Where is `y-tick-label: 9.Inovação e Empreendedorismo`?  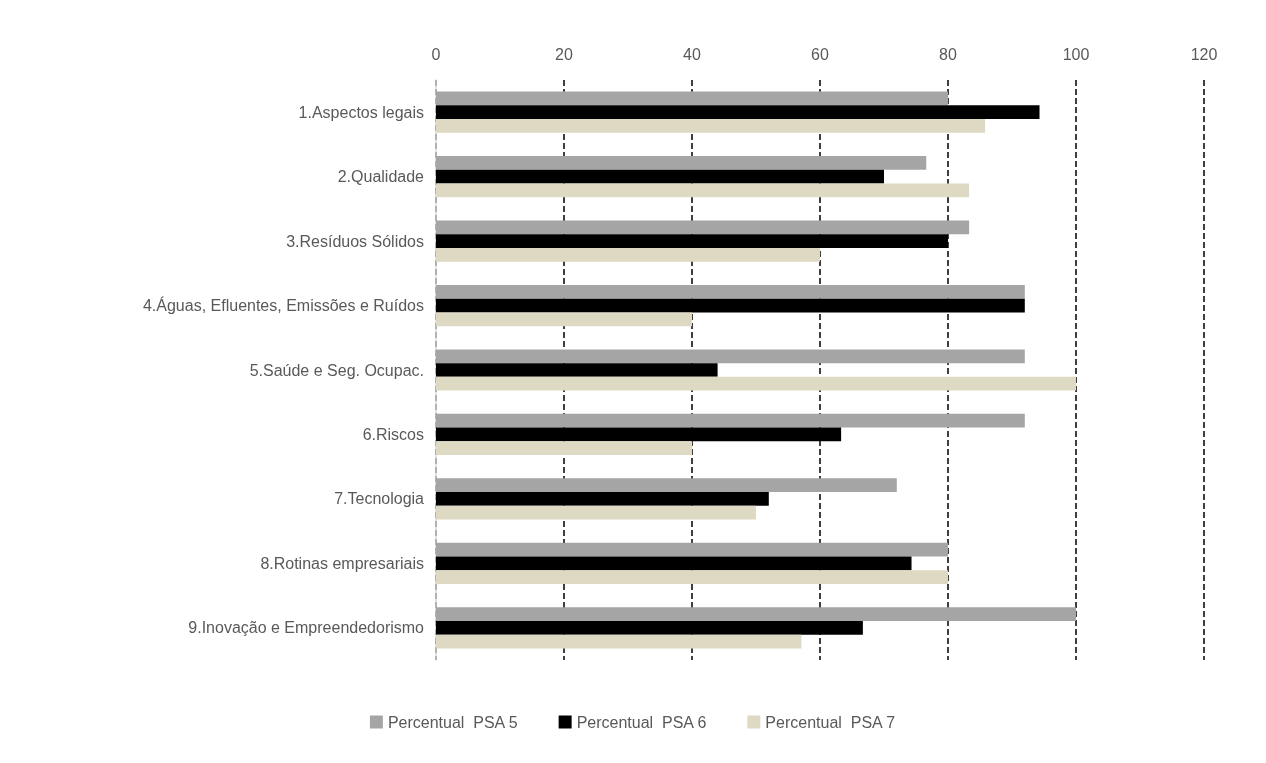 y-tick-label: 9.Inovação e Empreendedorismo is located at coordinates (306, 628).